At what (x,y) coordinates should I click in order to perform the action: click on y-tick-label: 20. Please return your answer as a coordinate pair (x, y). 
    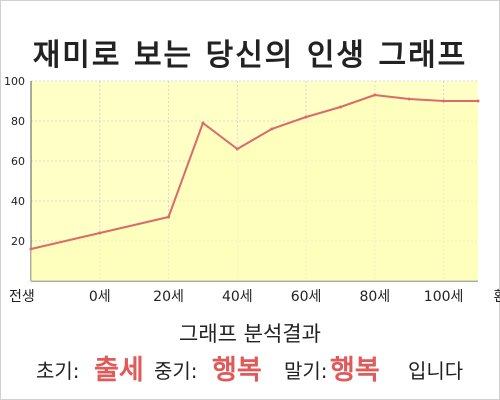
    Looking at the image, I should click on (18, 241).